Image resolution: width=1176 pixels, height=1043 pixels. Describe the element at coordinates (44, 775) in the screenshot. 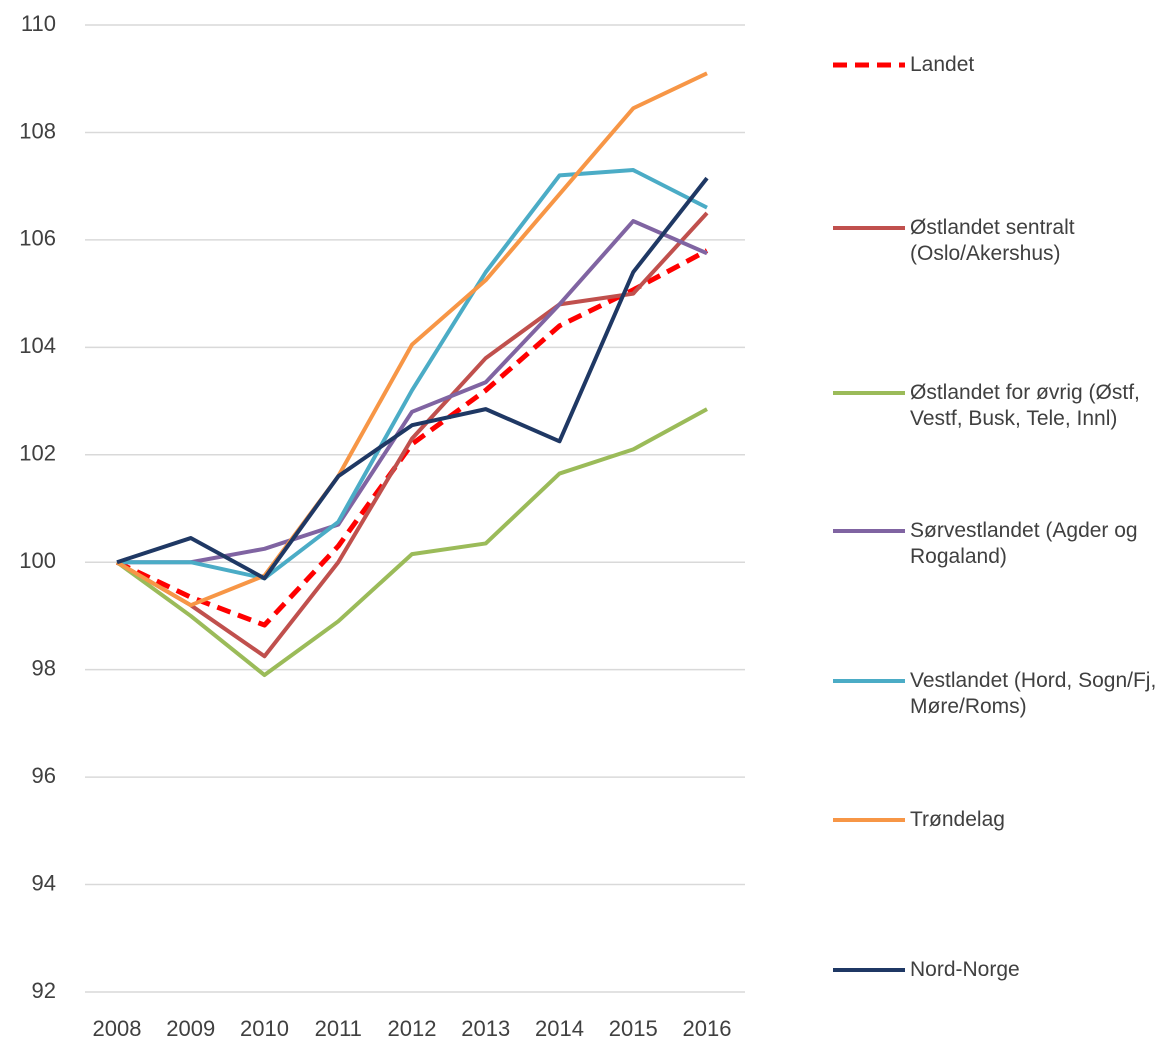

I see `y-tick-label: 96` at that location.